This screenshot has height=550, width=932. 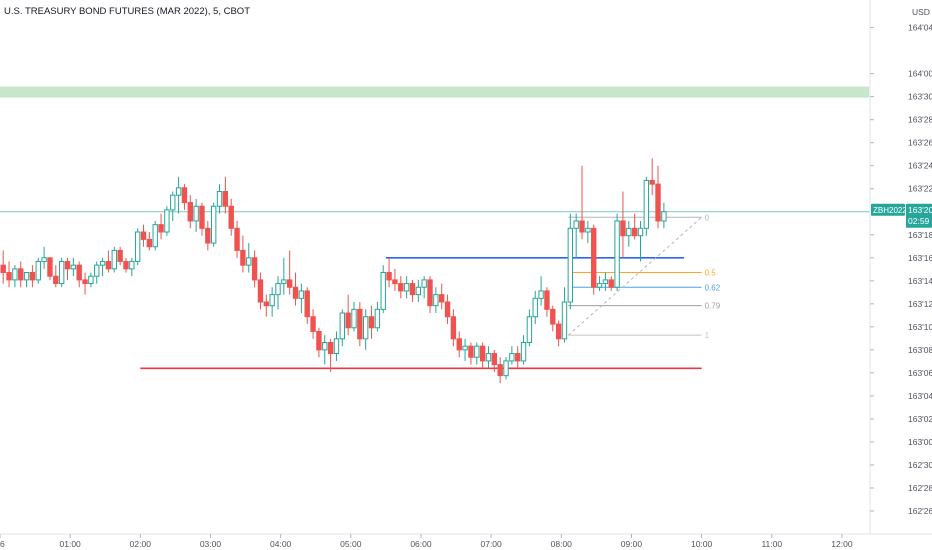 What do you see at coordinates (920, 350) in the screenshot?
I see `price-tick-label: 163'08` at bounding box center [920, 350].